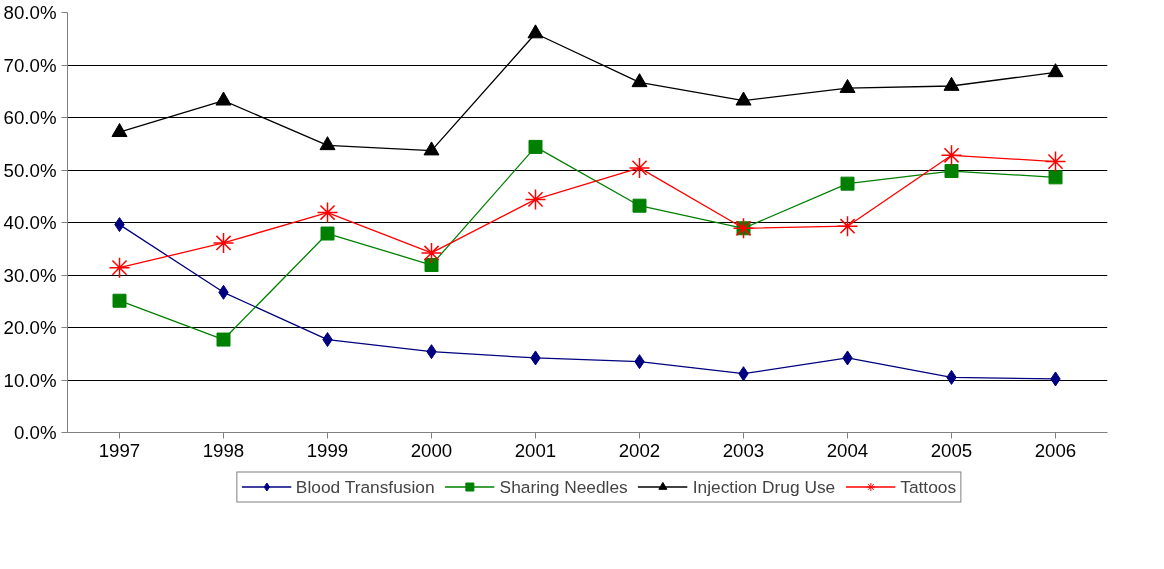 The height and width of the screenshot is (569, 1164). Describe the element at coordinates (30, 170) in the screenshot. I see `y-tick-label: 50.0%` at that location.